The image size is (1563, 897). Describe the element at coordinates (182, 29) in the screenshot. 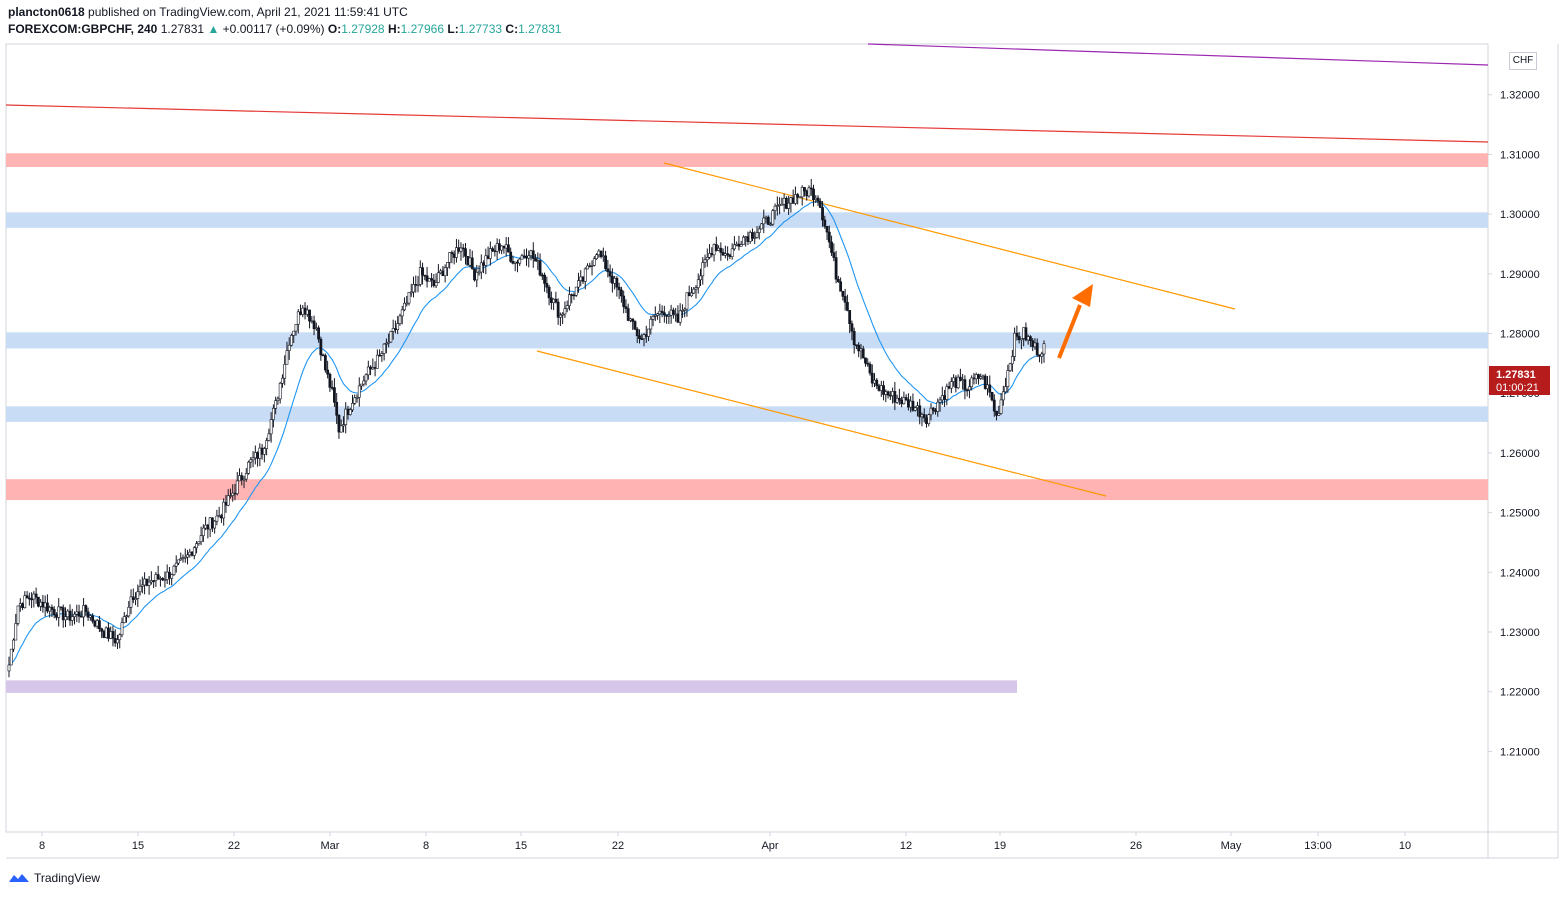

I see `last-value: 1.27831` at that location.